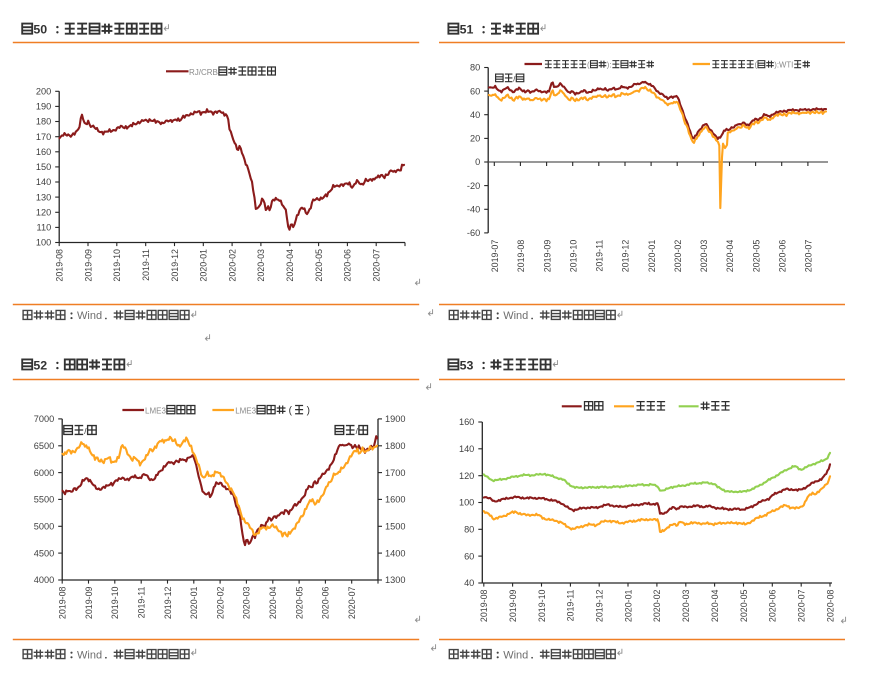  What do you see at coordinates (475, 139) in the screenshot?
I see `svg-text: 20` at bounding box center [475, 139].